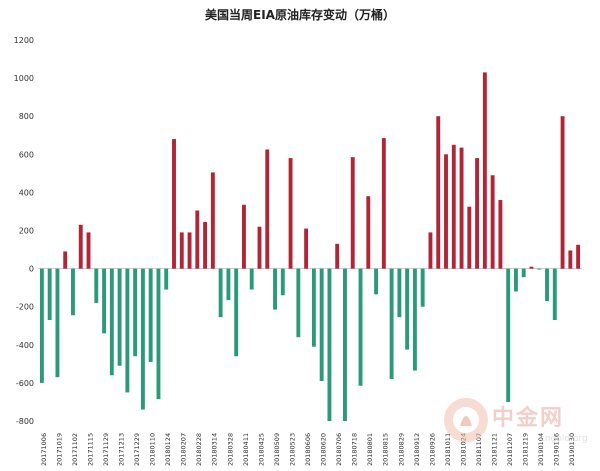  I want to click on watermark-icon, so click(466, 420).